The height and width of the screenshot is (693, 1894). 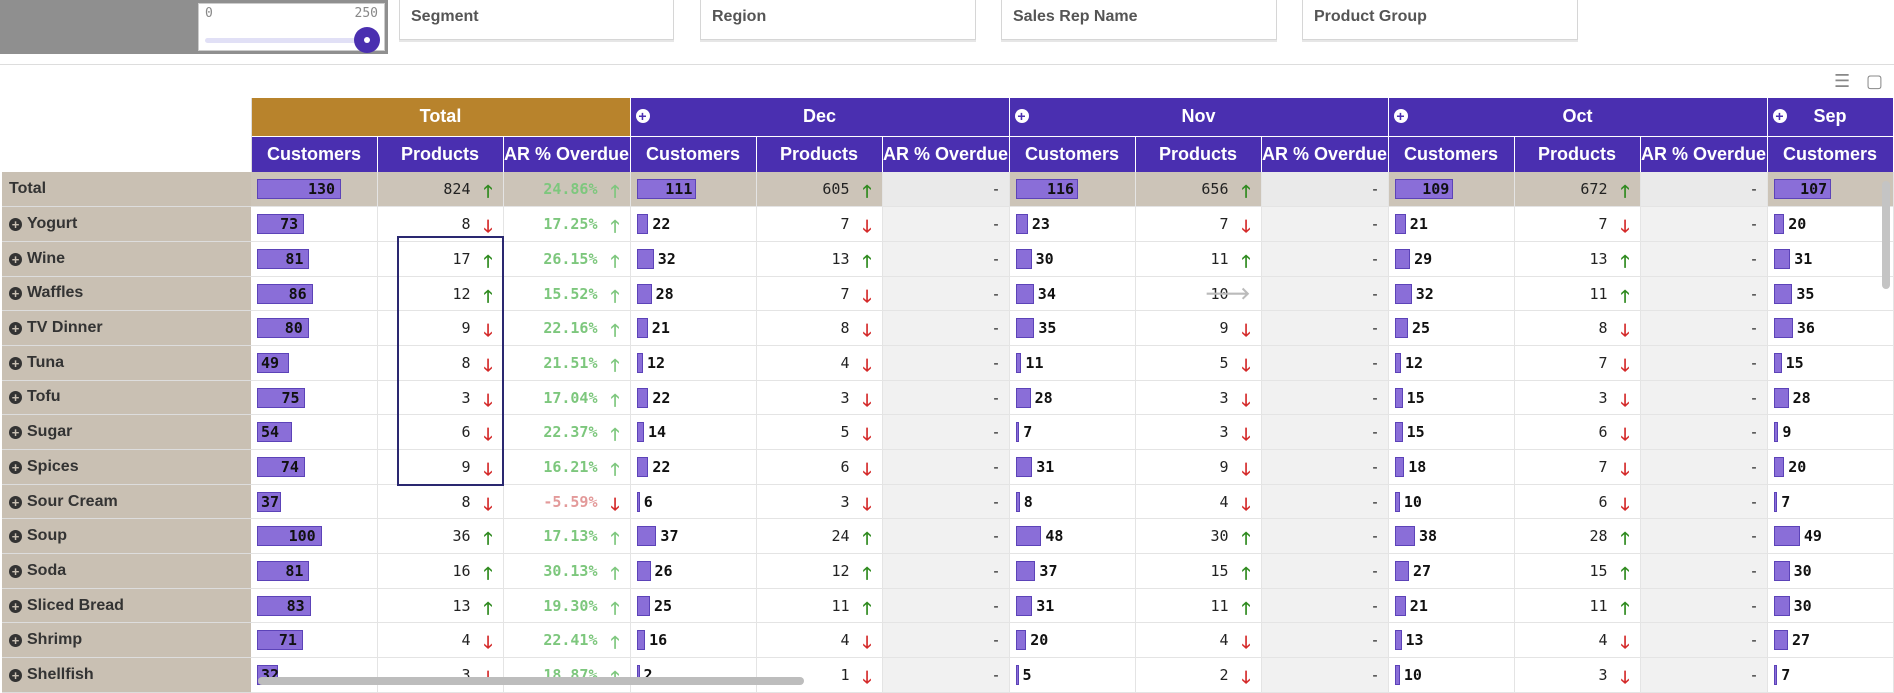 What do you see at coordinates (1577, 571) in the screenshot?
I see `products-cell: 15 🡑` at bounding box center [1577, 571].